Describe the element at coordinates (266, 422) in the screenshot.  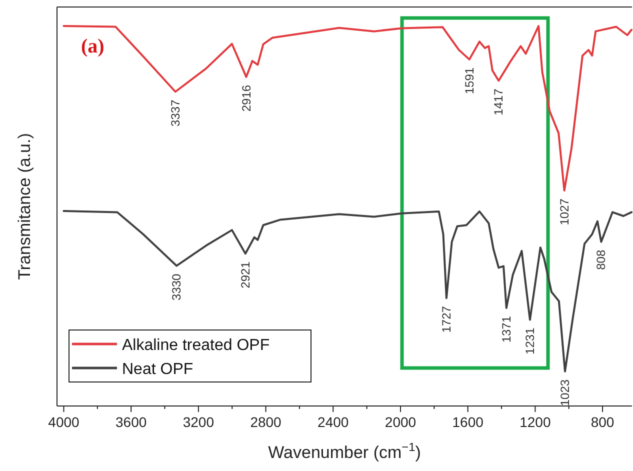
I see `x-tick-label: 2800` at that location.